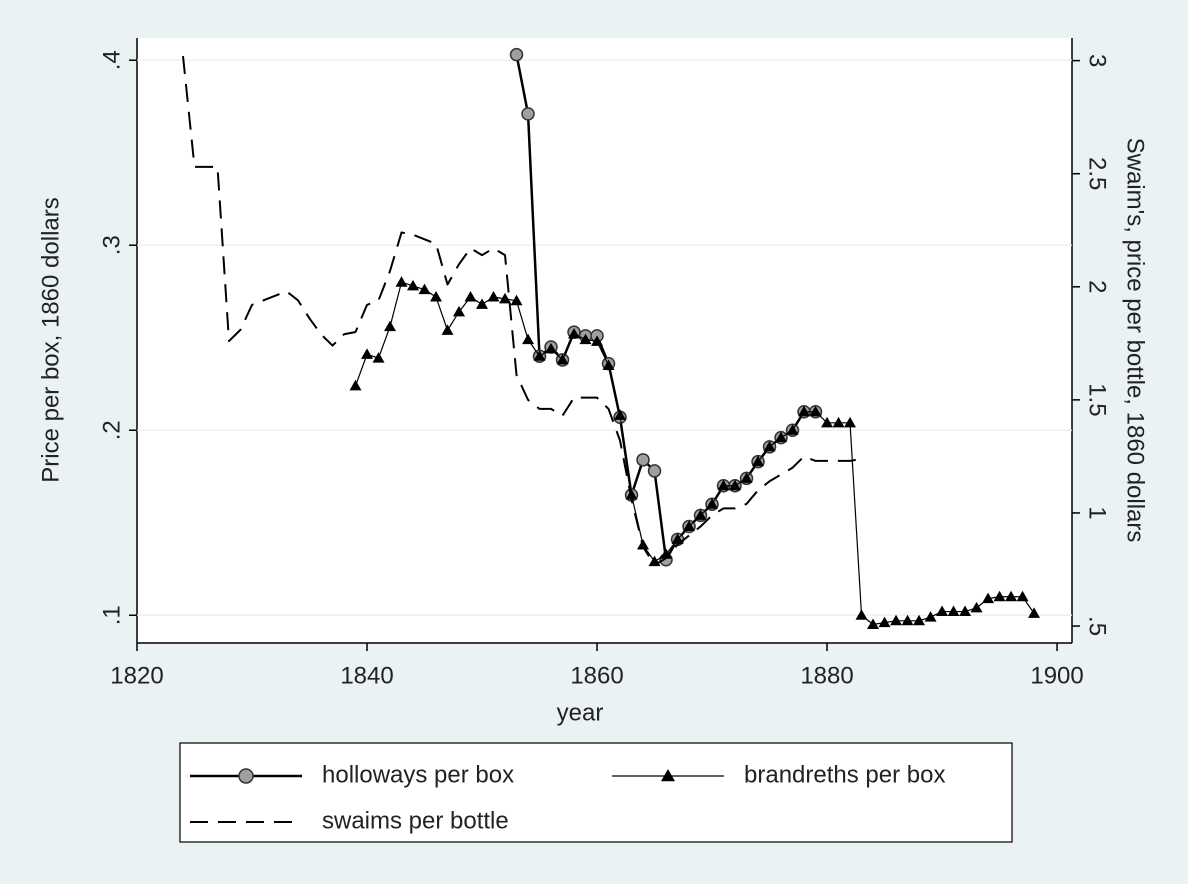 Image resolution: width=1188 pixels, height=884 pixels. What do you see at coordinates (111, 245) in the screenshot?
I see `y-tick-label: .3` at bounding box center [111, 245].